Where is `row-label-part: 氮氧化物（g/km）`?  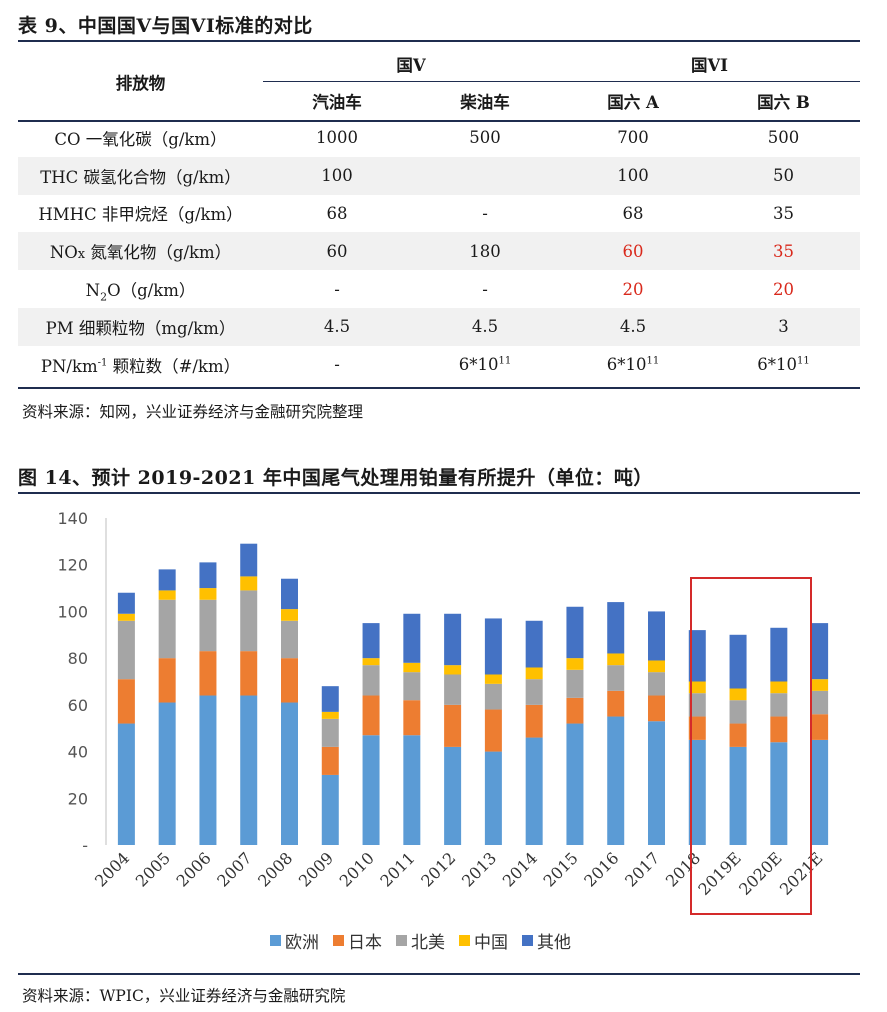 row-label-part: 氮氧化物（g/km） is located at coordinates (158, 253).